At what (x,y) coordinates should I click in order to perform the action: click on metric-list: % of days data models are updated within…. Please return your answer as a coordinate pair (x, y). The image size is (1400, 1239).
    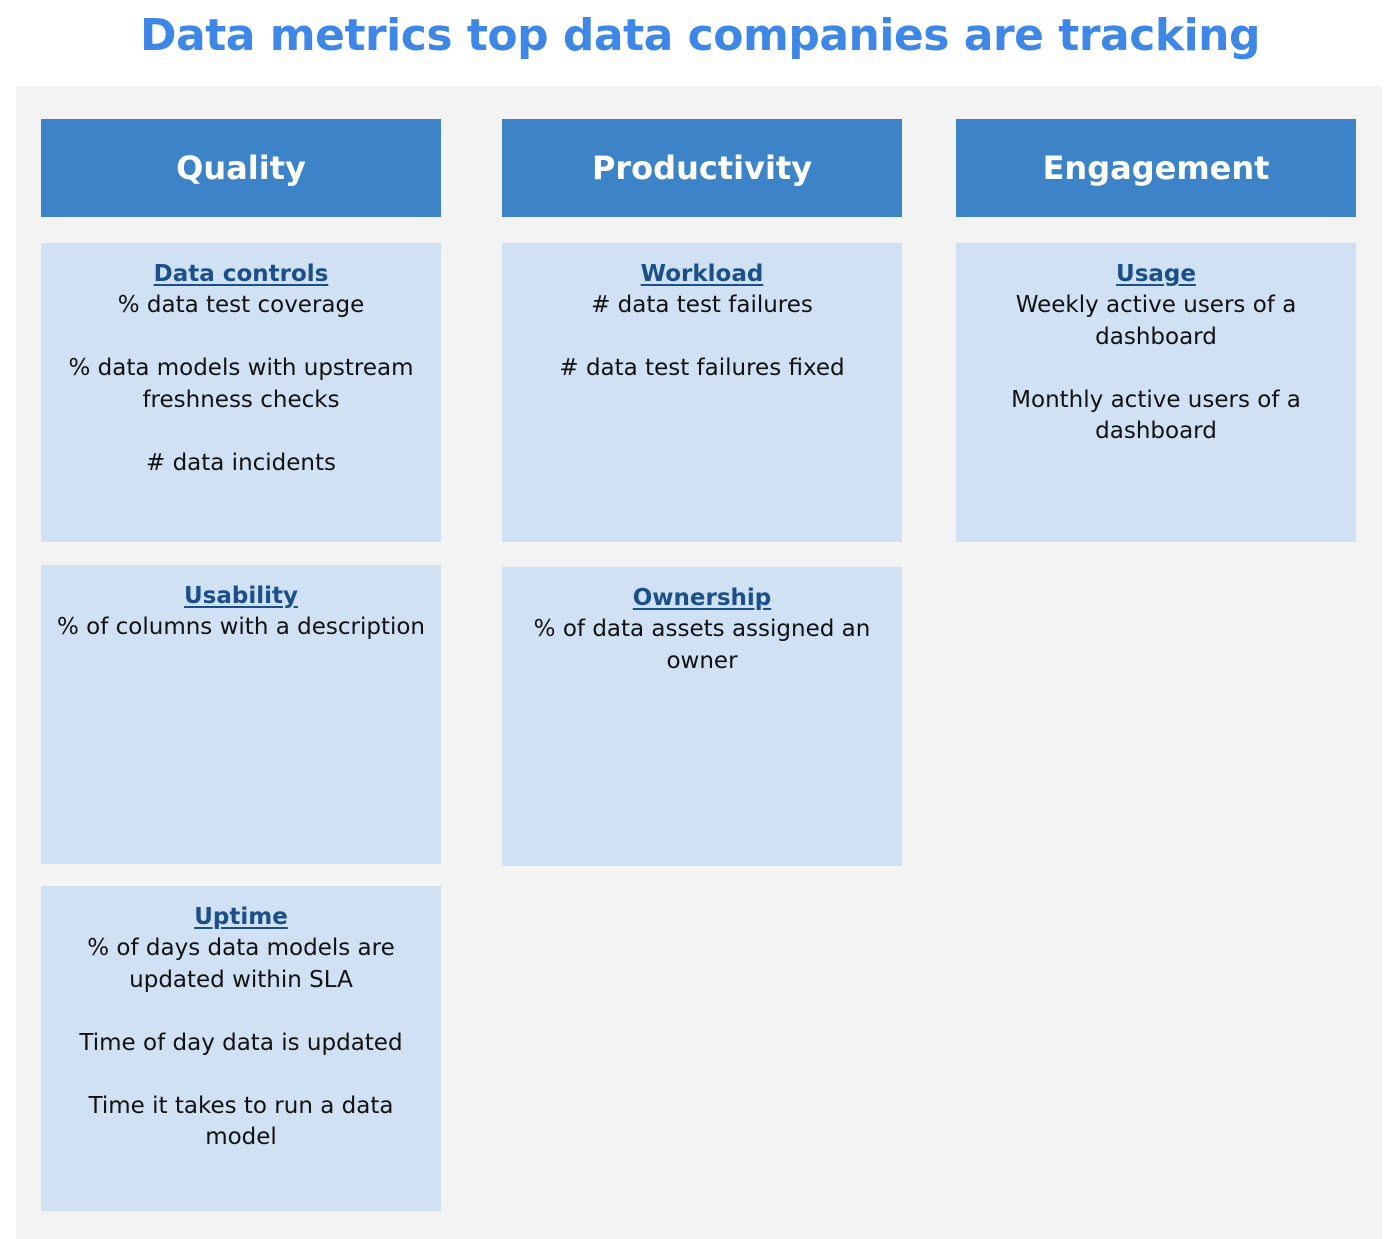
    Looking at the image, I should click on (241, 1043).